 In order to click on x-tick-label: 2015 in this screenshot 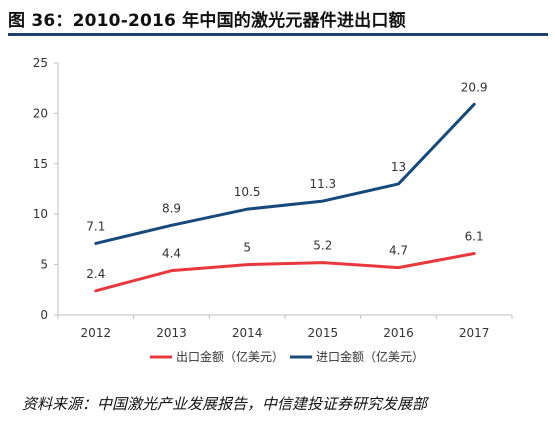, I will do `click(323, 333)`.